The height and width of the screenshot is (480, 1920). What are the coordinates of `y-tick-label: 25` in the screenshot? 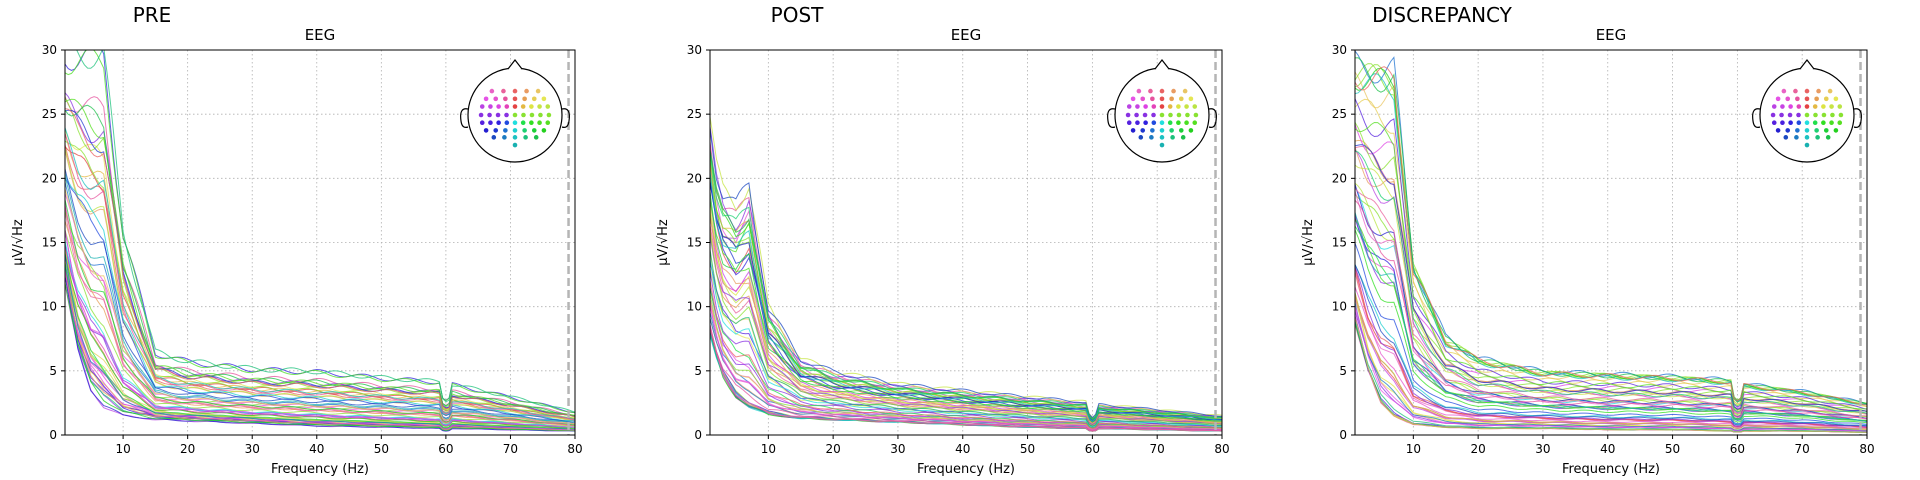 It's located at (694, 114).